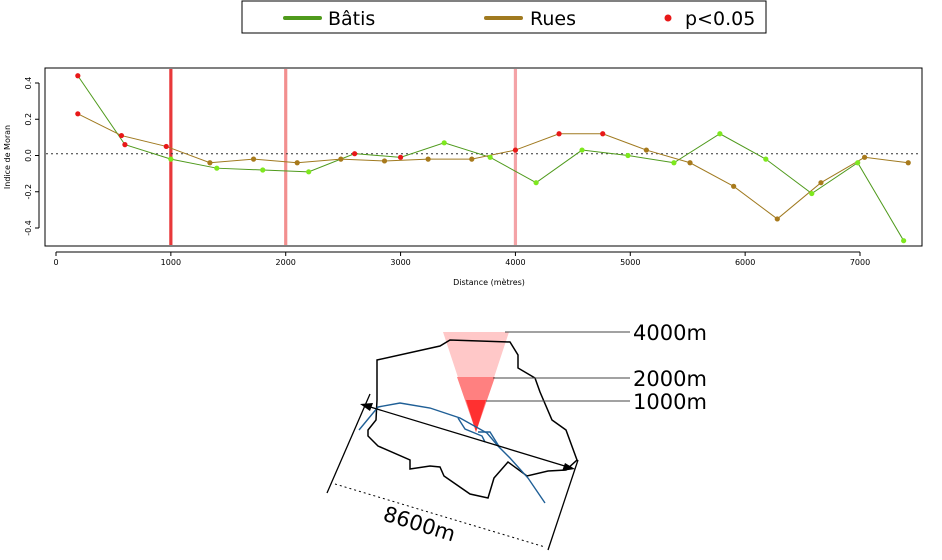  I want to click on extent-arrow-shaft, so click(467, 436).